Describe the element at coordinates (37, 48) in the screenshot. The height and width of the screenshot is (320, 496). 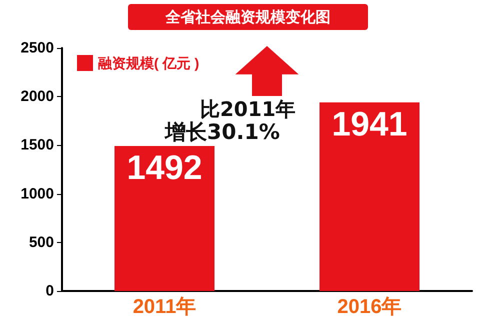
I see `y-tick-label: 2500` at that location.